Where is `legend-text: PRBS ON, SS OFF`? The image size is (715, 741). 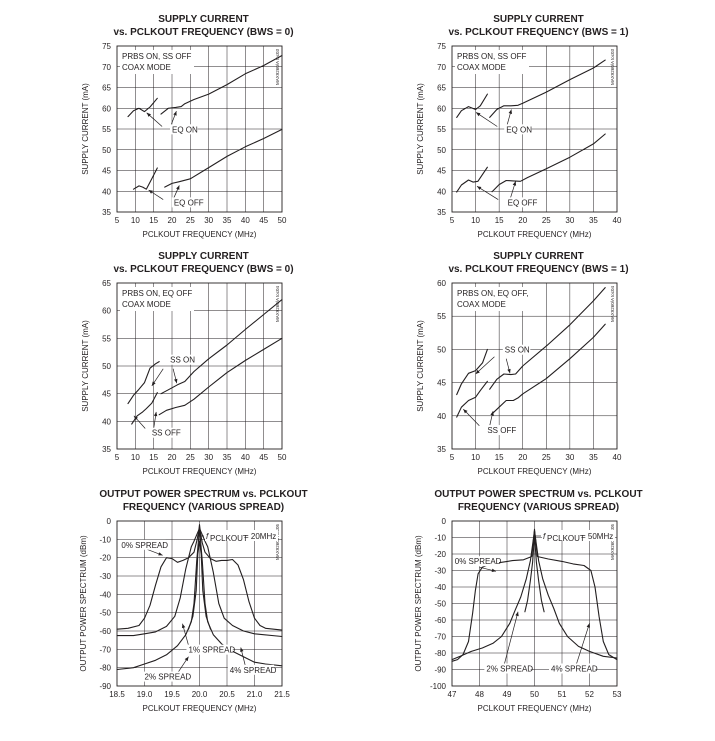
legend-text: PRBS ON, SS OFF is located at coordinates (156, 56).